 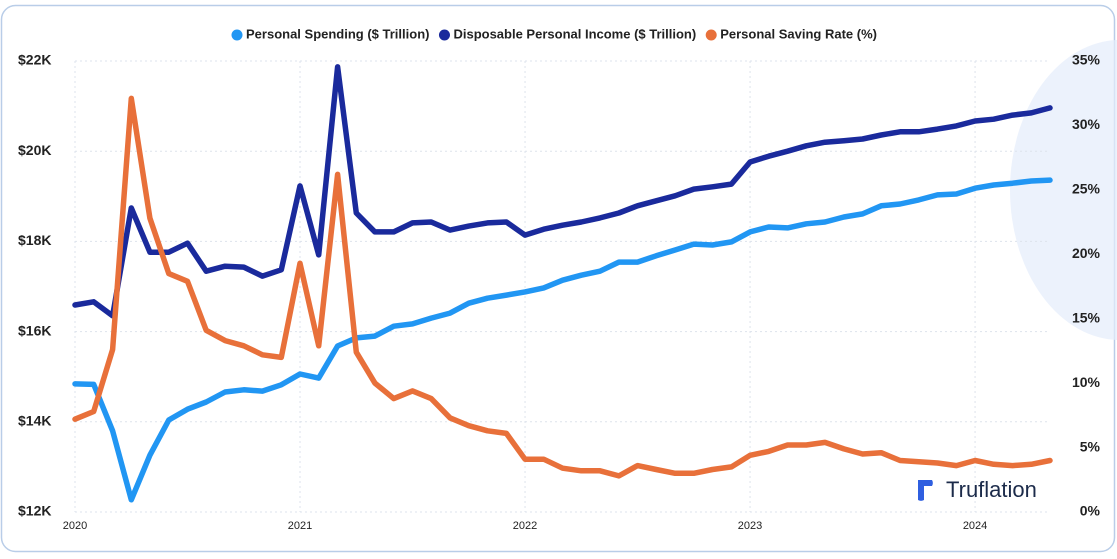 I want to click on legend-label: Personal Saving Rate (%), so click(x=798, y=33).